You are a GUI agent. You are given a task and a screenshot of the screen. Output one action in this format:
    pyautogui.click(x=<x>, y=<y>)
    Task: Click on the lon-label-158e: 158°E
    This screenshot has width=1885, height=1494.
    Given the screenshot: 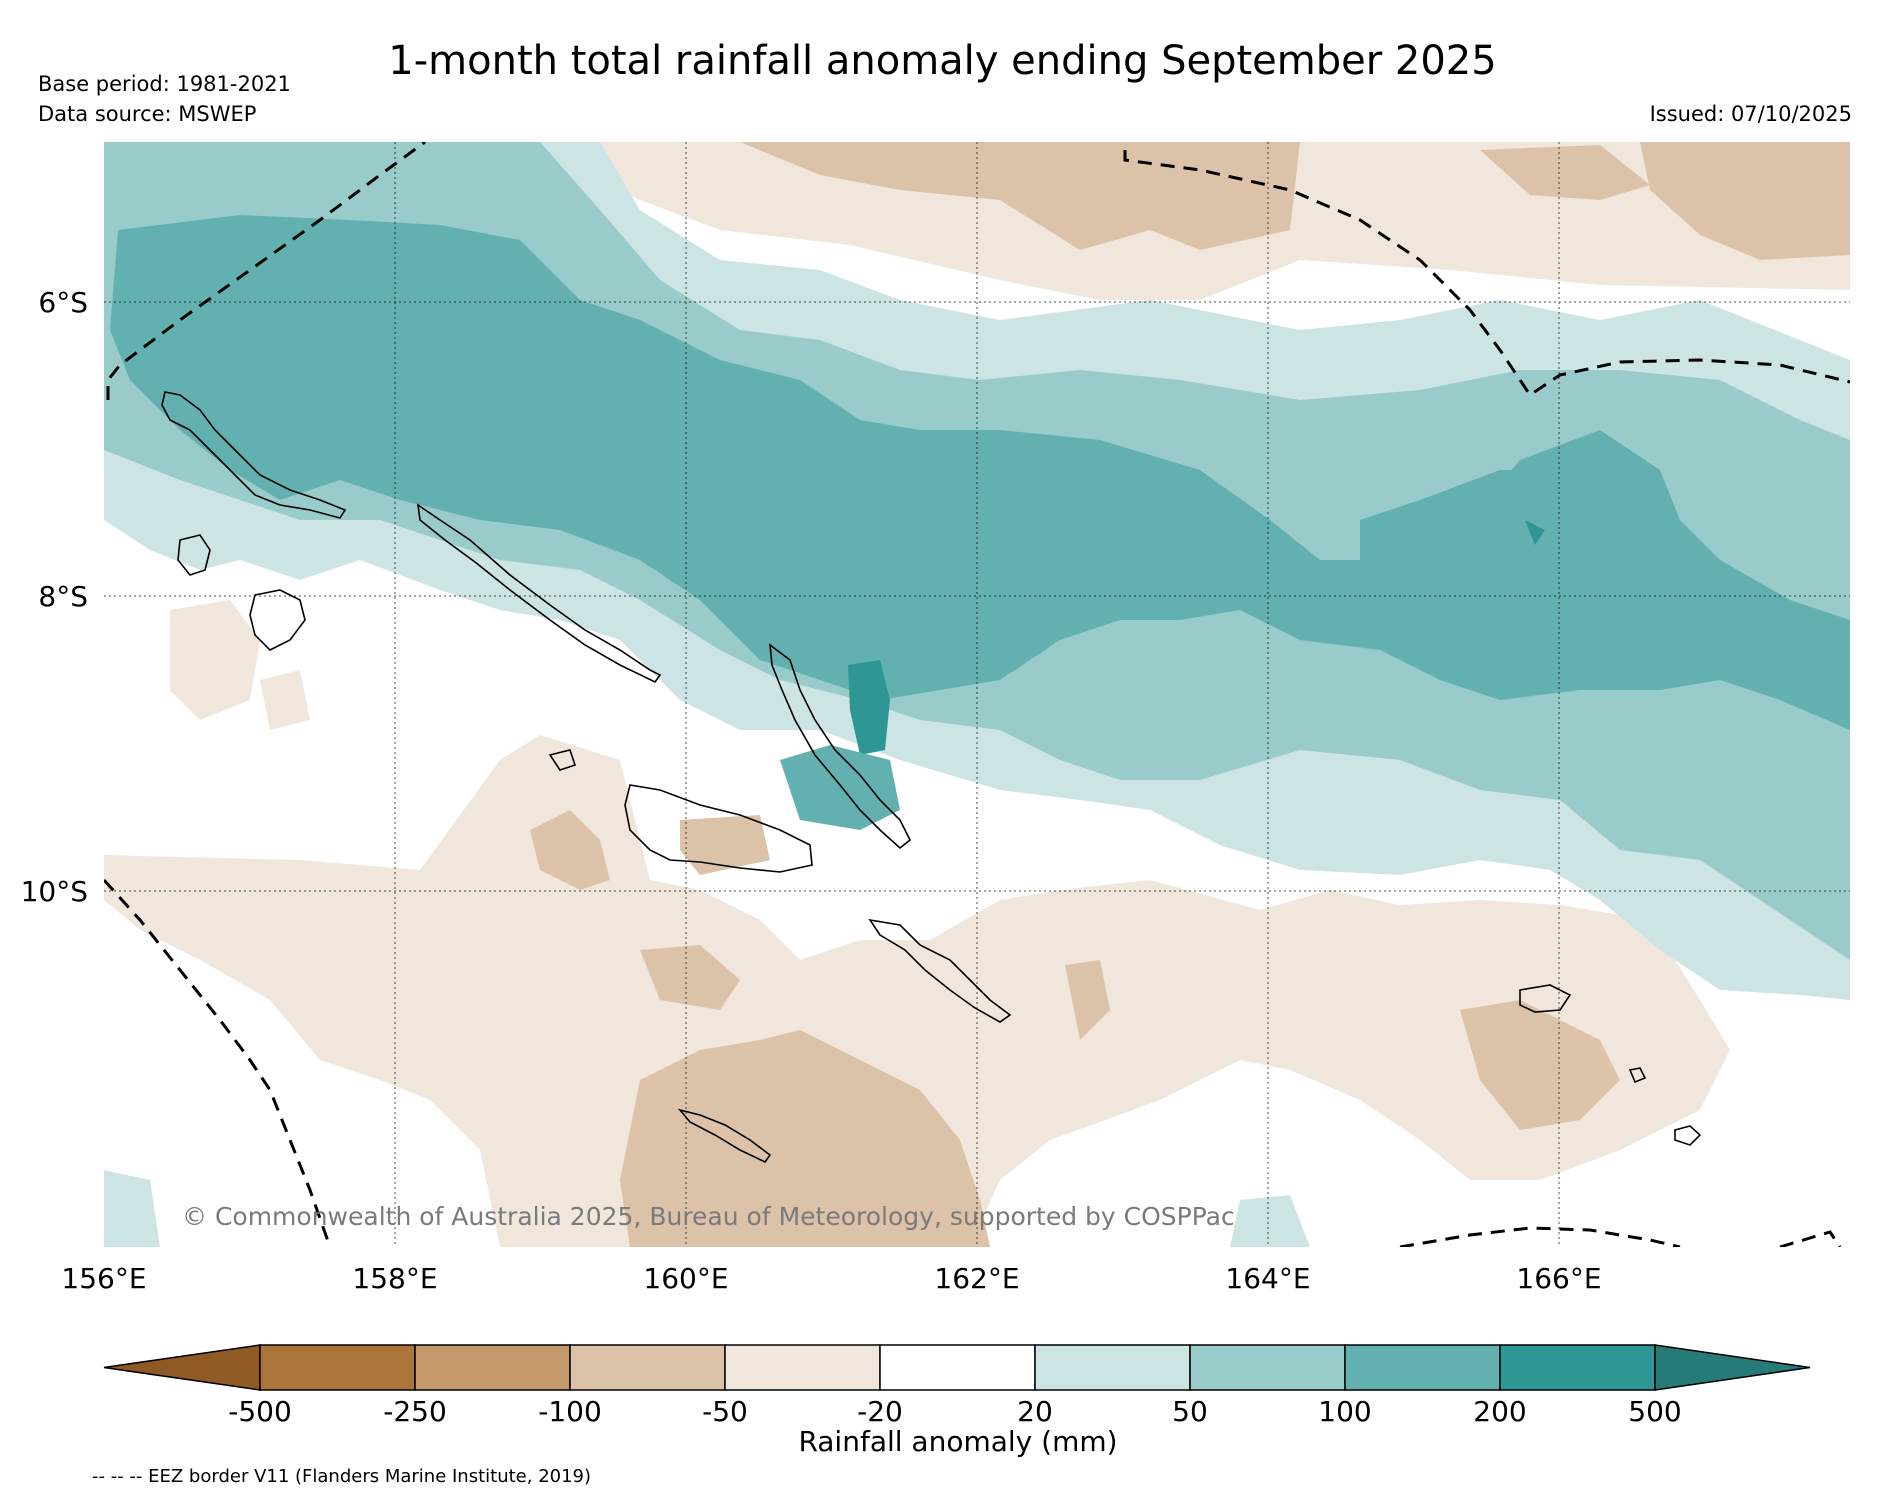 What is the action you would take?
    pyautogui.click(x=394, y=1278)
    